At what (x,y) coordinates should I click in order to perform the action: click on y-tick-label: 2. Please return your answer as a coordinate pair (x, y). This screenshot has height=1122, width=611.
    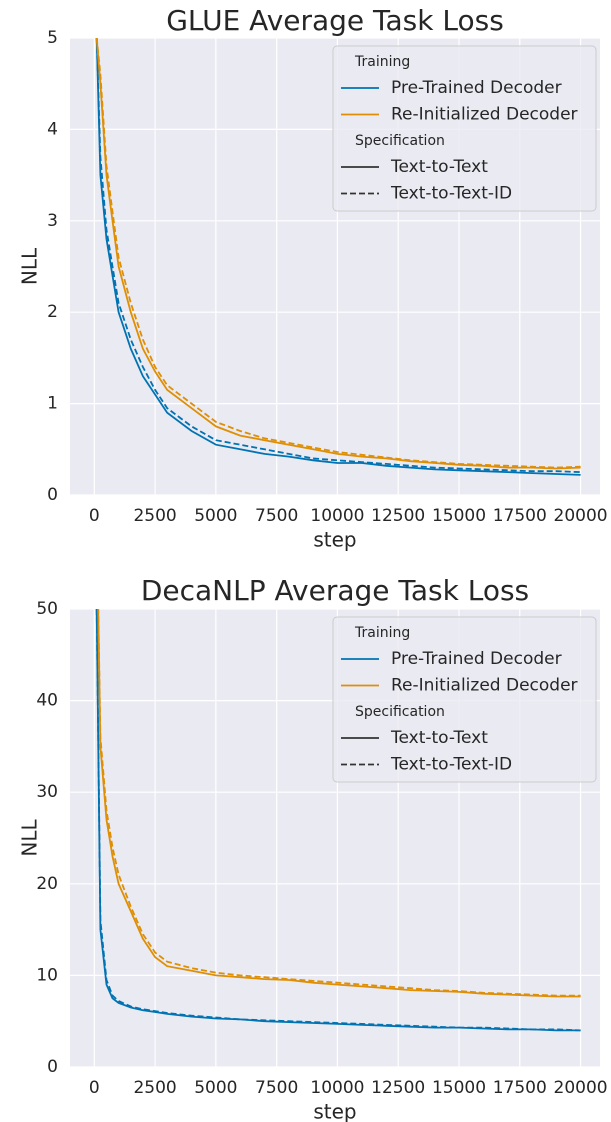
    Looking at the image, I should click on (52, 312).